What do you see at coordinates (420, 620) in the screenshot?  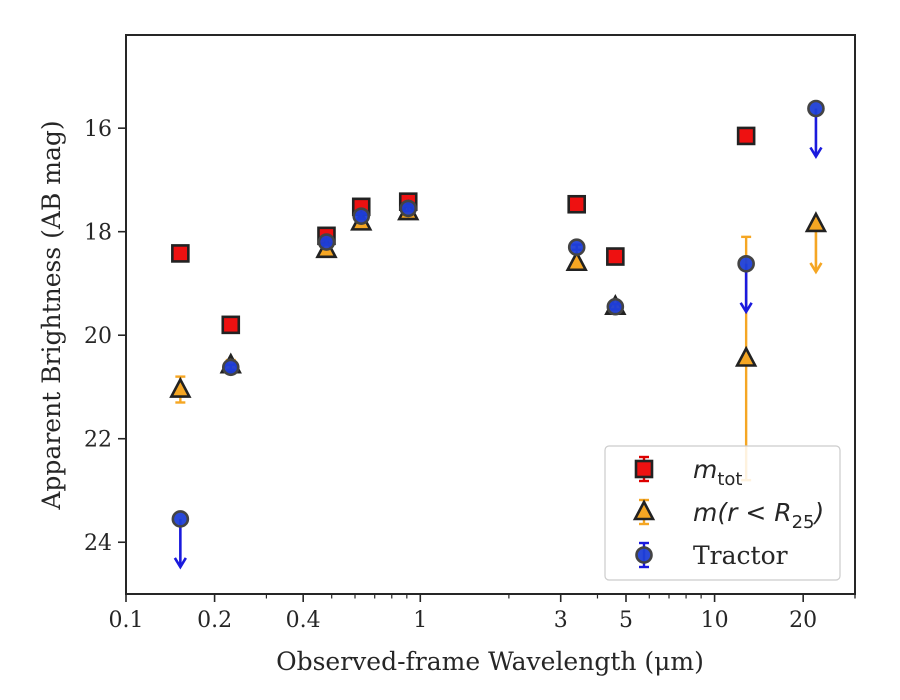 I see `x-tick-label: 1` at bounding box center [420, 620].